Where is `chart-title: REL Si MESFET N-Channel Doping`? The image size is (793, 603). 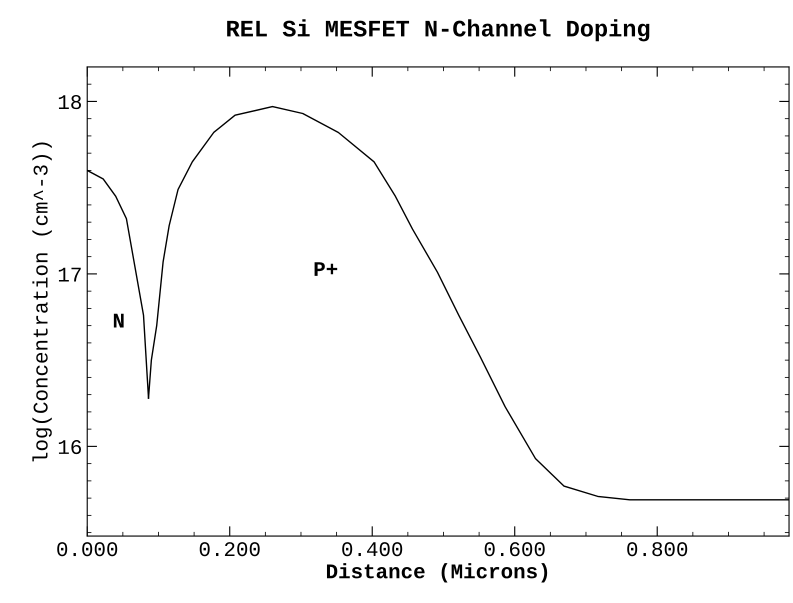 chart-title: REL Si MESFET N-Channel Doping is located at coordinates (438, 30).